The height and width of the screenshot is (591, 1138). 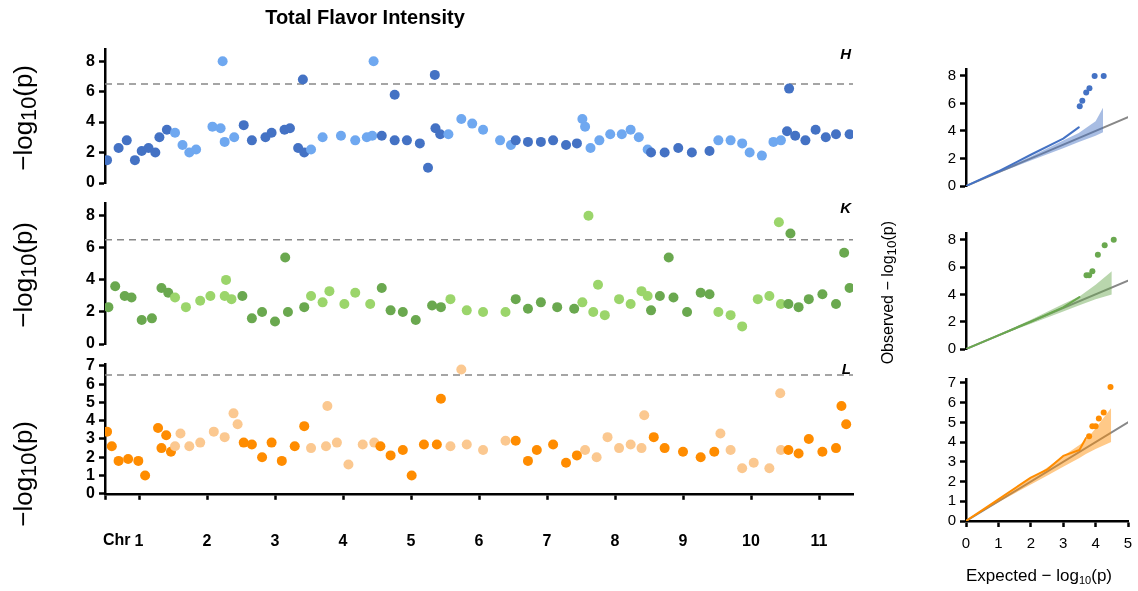 I want to click on x-tick-label: 7, so click(x=547, y=540).